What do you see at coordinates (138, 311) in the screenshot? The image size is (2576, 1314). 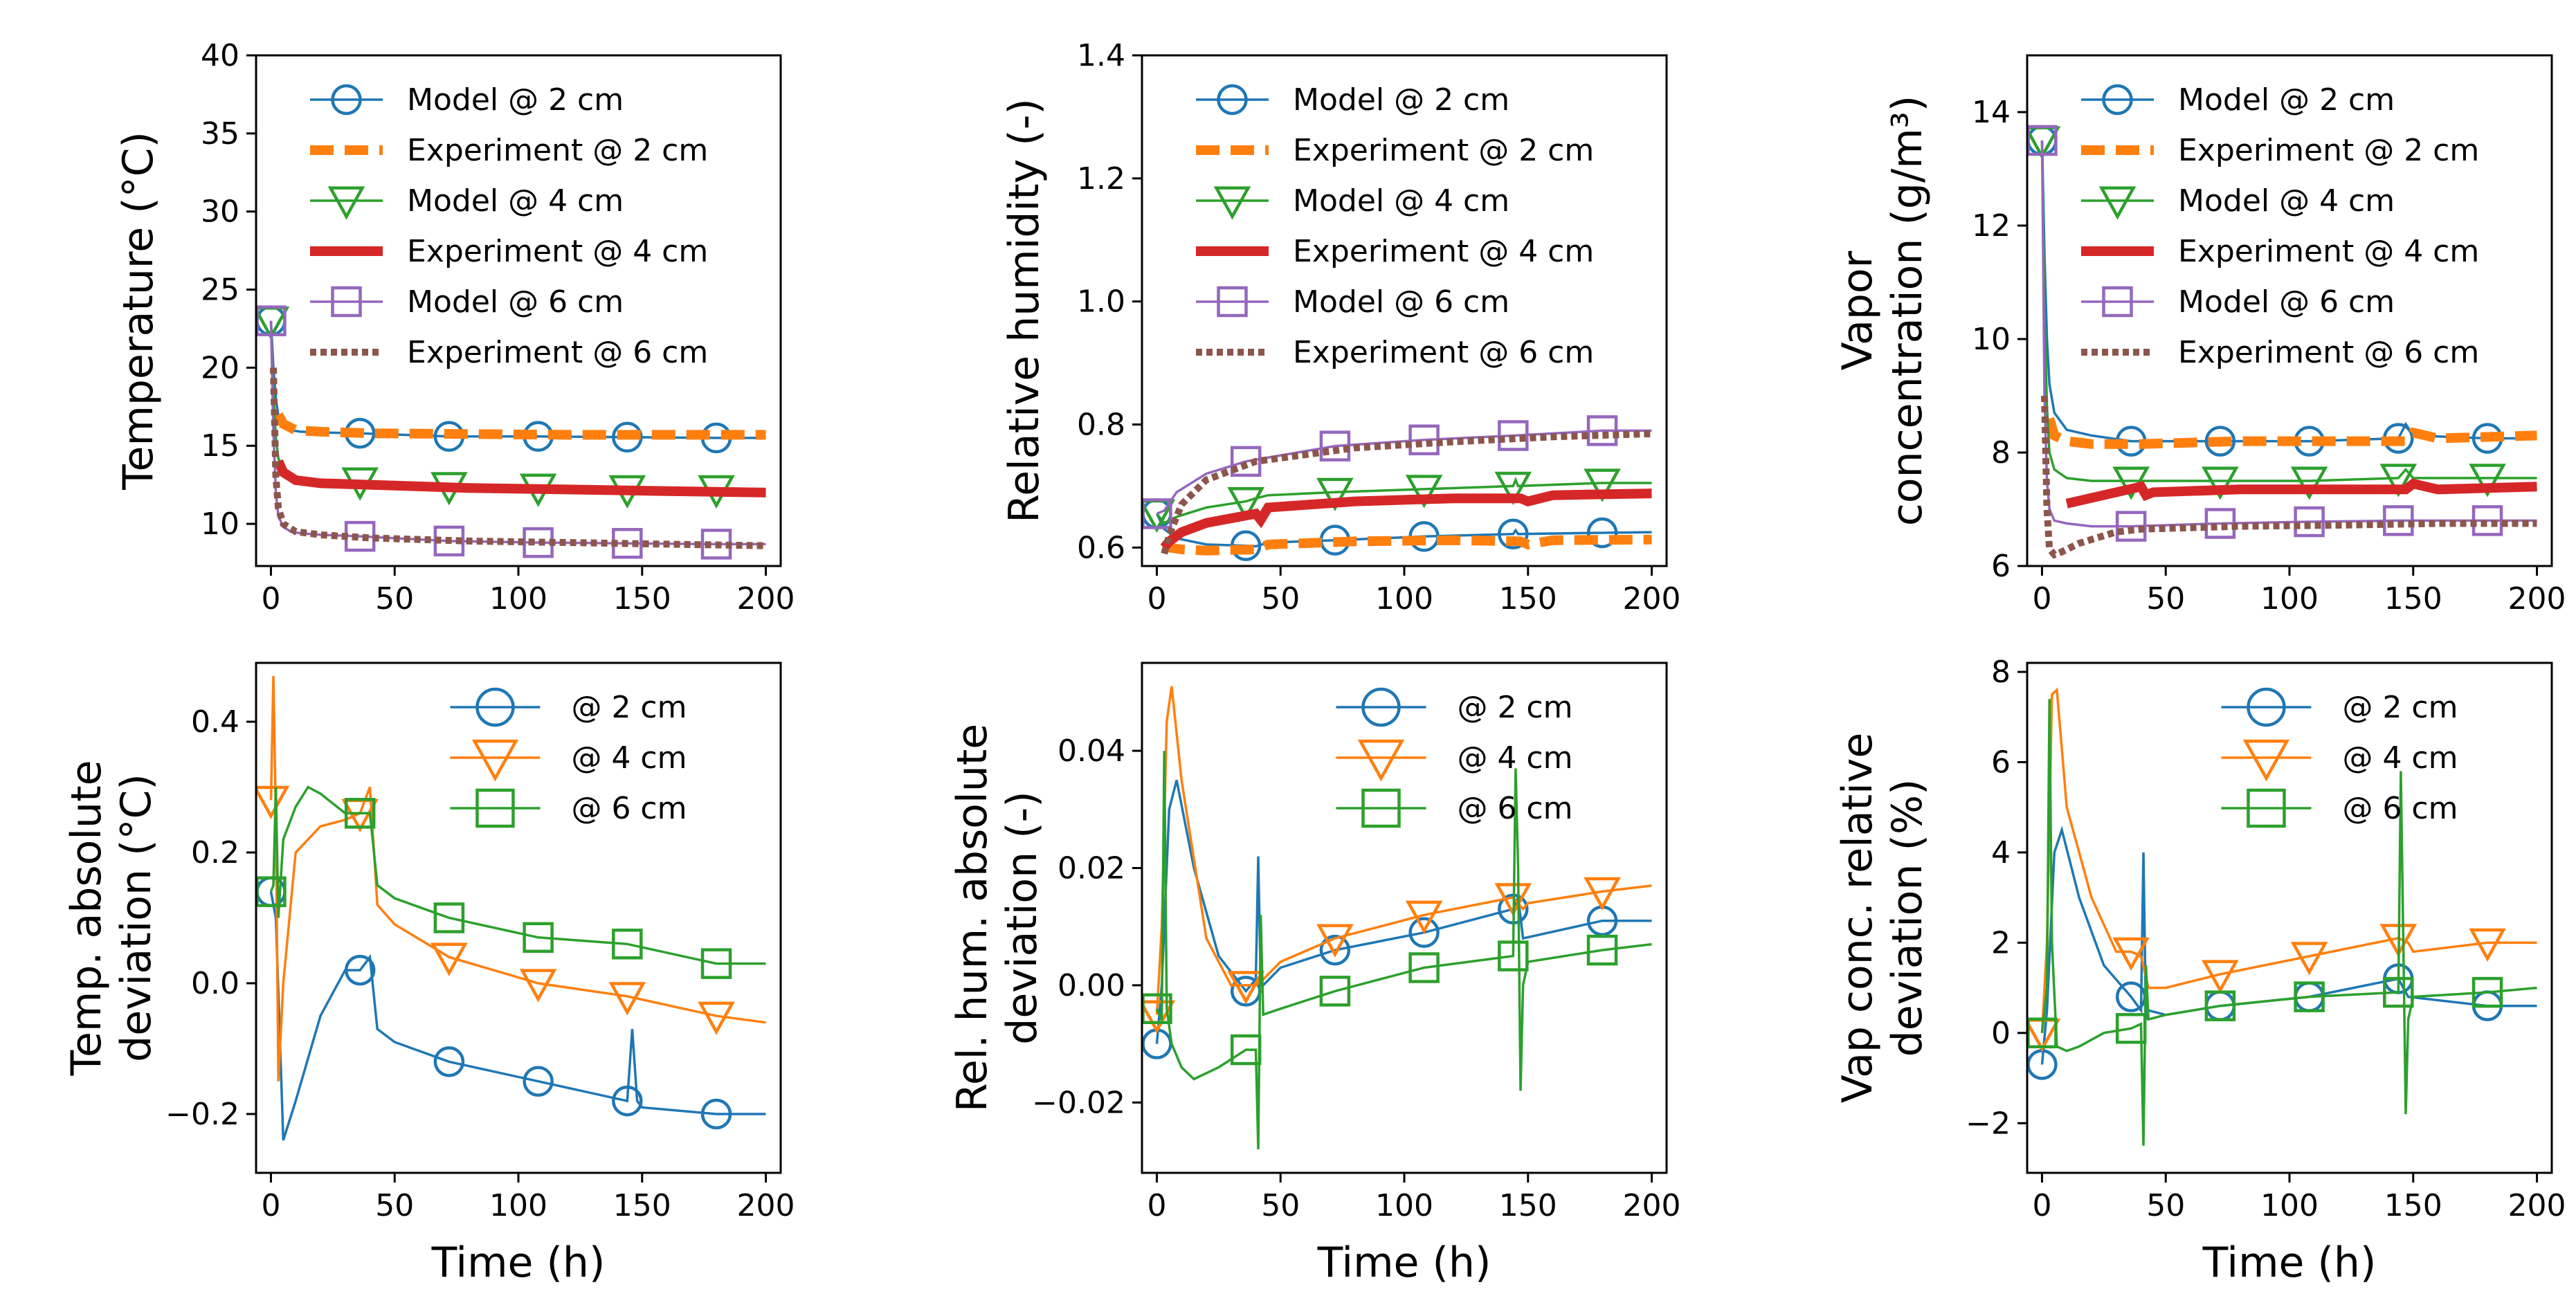 I see `y-axis-label: Temperature (°C)` at bounding box center [138, 311].